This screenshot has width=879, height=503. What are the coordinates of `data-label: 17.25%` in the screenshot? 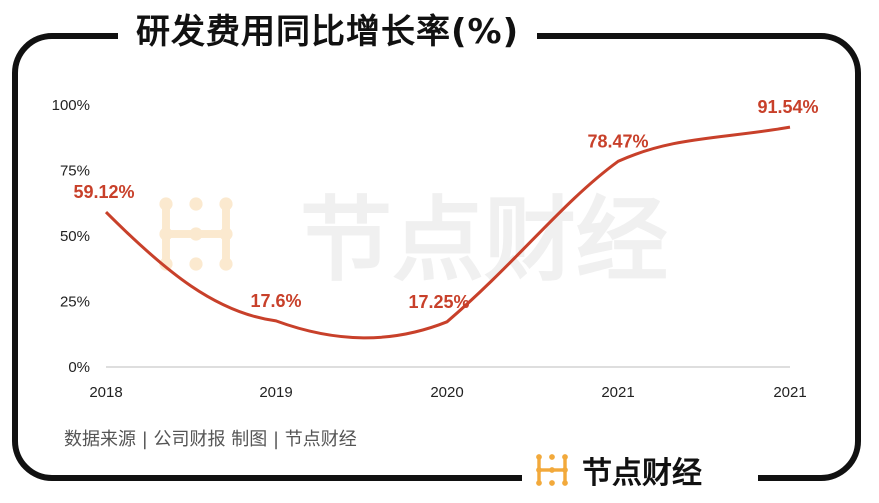 It's located at (438, 302).